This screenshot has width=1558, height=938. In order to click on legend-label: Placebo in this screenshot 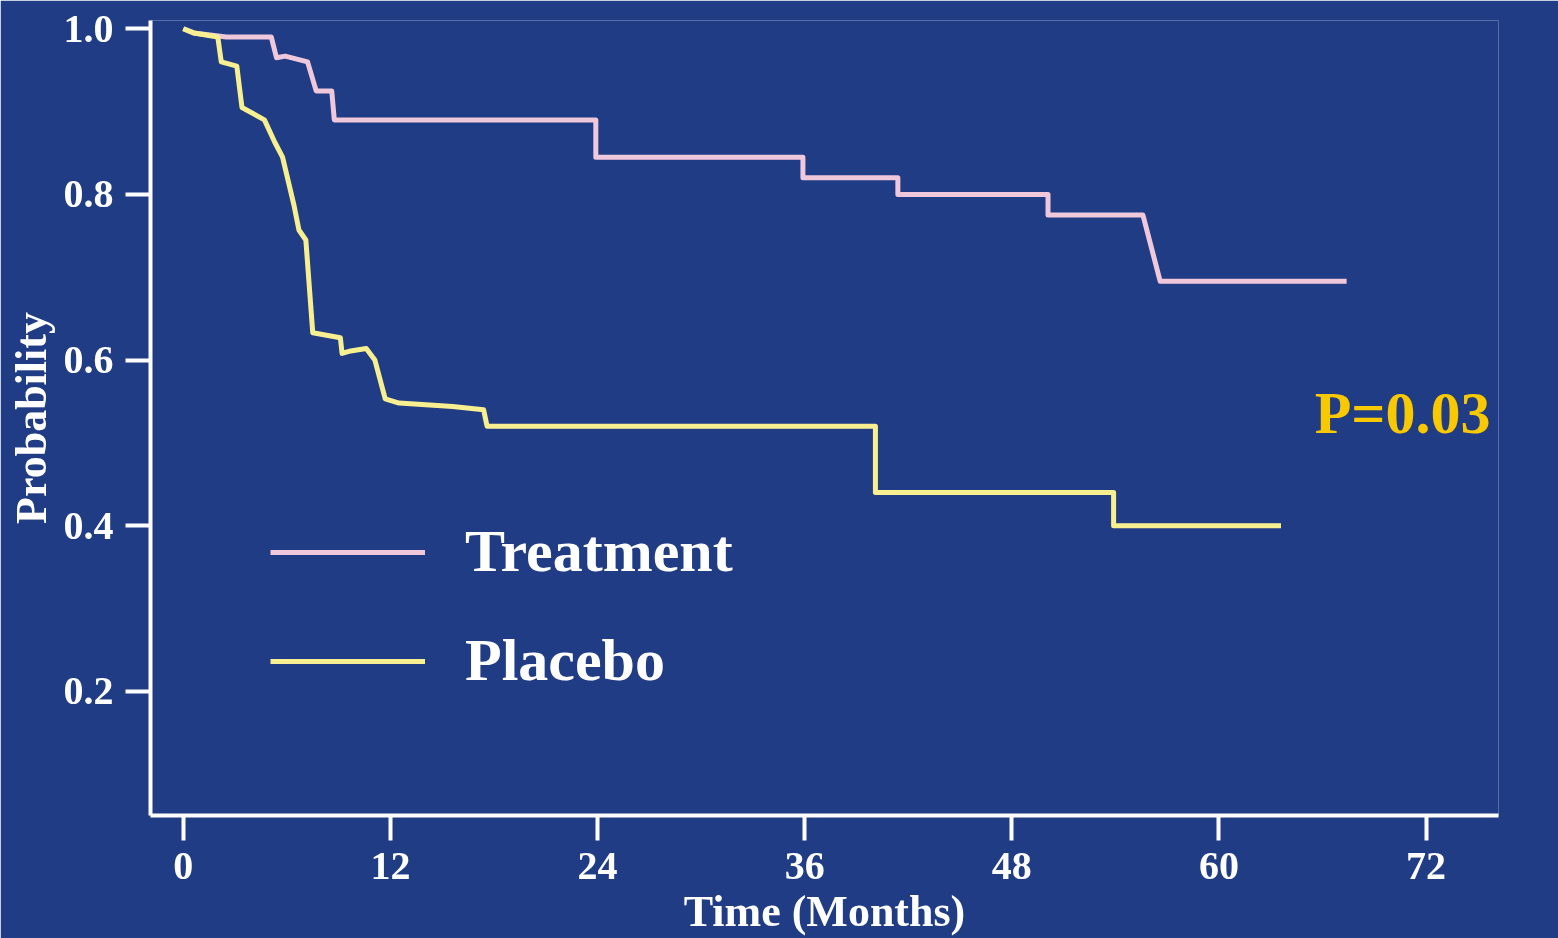, I will do `click(565, 660)`.